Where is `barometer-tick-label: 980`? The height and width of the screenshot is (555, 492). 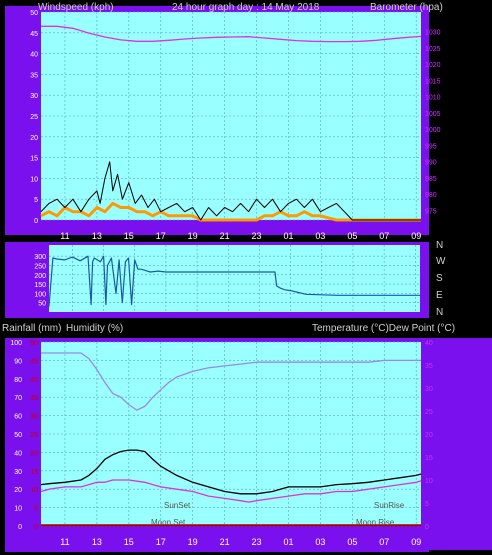
barometer-tick-label: 980 is located at coordinates (431, 195).